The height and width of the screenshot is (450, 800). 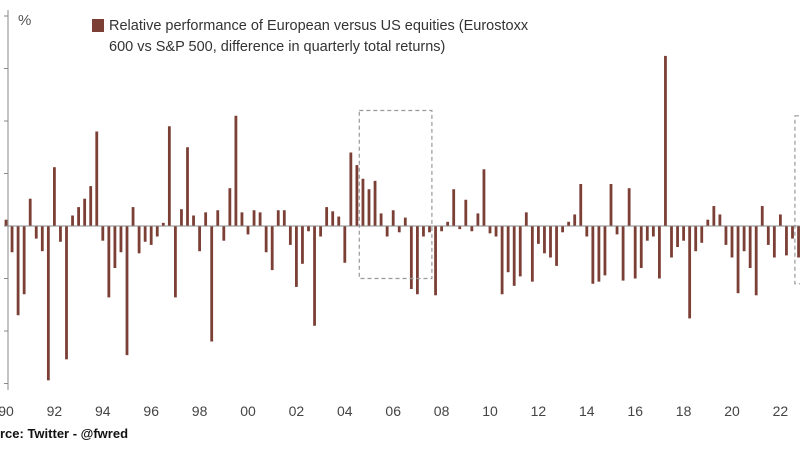 What do you see at coordinates (6, 199) in the screenshot?
I see `y-axis-ticks` at bounding box center [6, 199].